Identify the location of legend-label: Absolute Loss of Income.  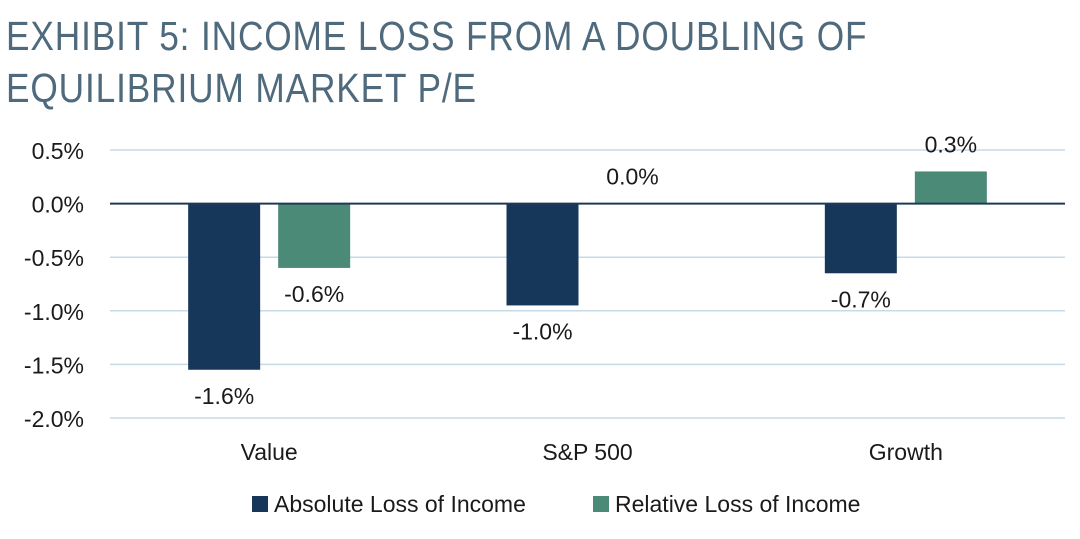
(400, 504).